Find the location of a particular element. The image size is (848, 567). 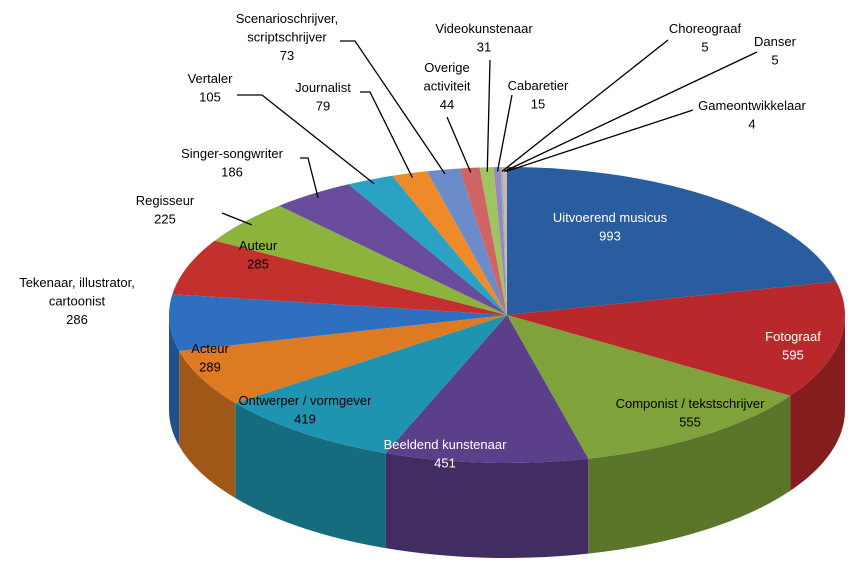

value-label: 225 is located at coordinates (165, 219).